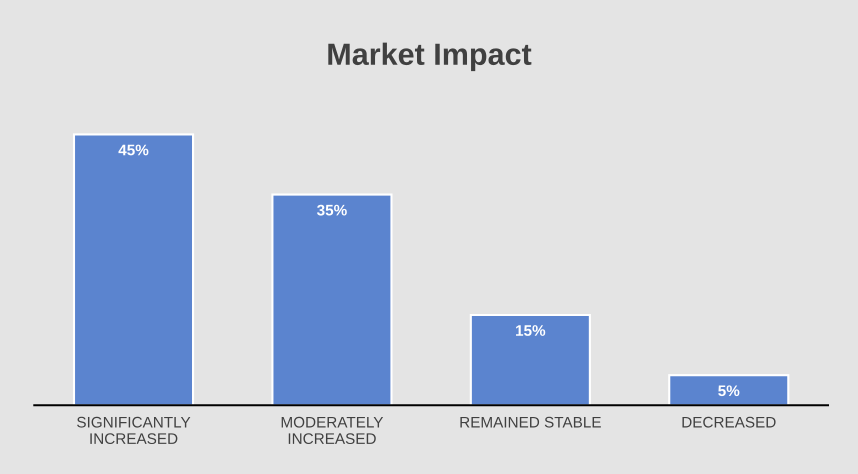 This screenshot has height=474, width=858. What do you see at coordinates (332, 210) in the screenshot?
I see `data-label: 35%` at bounding box center [332, 210].